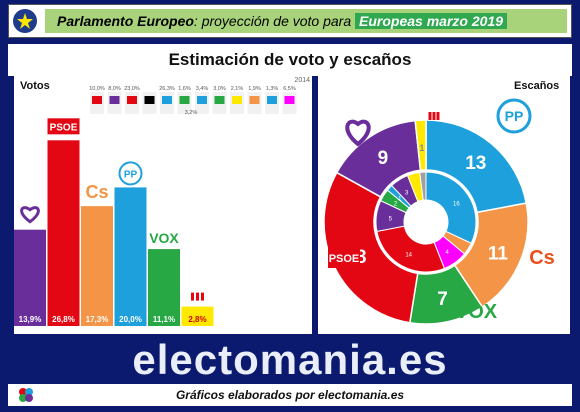 This screenshot has height=412, width=580. What do you see at coordinates (272, 89) in the screenshot?
I see `inset-value-label: 1,3%` at bounding box center [272, 89].